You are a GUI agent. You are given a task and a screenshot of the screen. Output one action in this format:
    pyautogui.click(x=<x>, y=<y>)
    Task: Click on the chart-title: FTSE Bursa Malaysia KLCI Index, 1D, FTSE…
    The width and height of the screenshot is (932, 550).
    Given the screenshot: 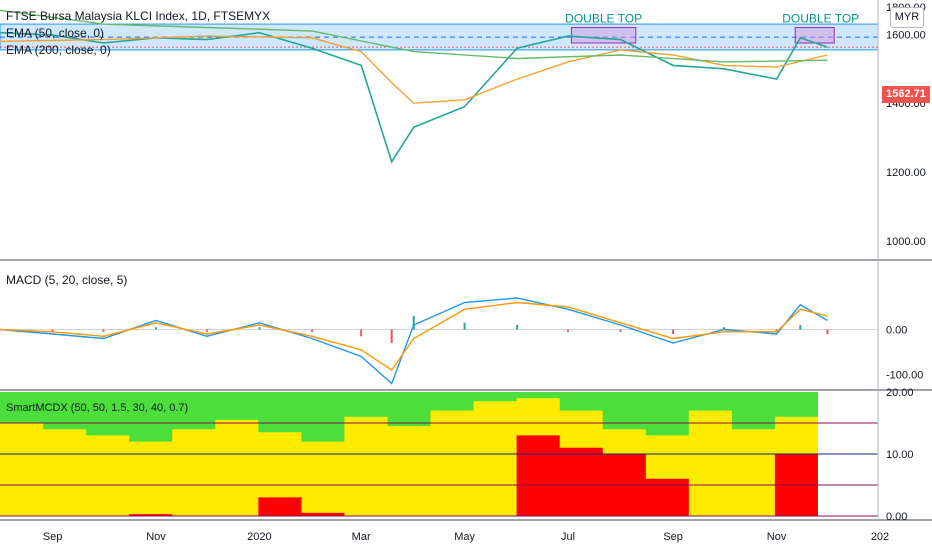 What is the action you would take?
    pyautogui.click(x=138, y=16)
    